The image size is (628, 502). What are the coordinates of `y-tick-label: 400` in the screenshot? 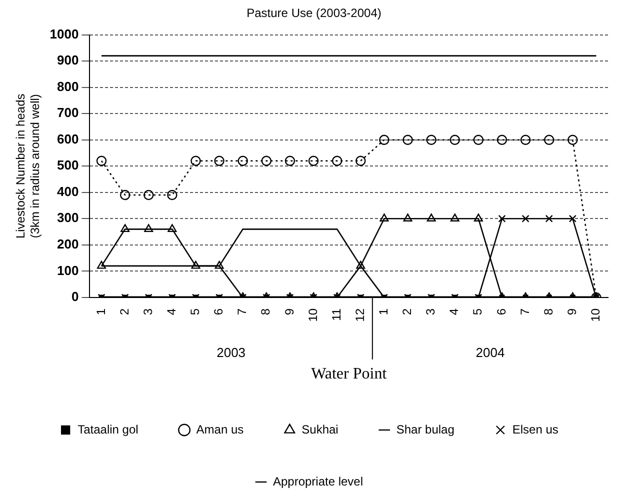 It's located at (68, 191).